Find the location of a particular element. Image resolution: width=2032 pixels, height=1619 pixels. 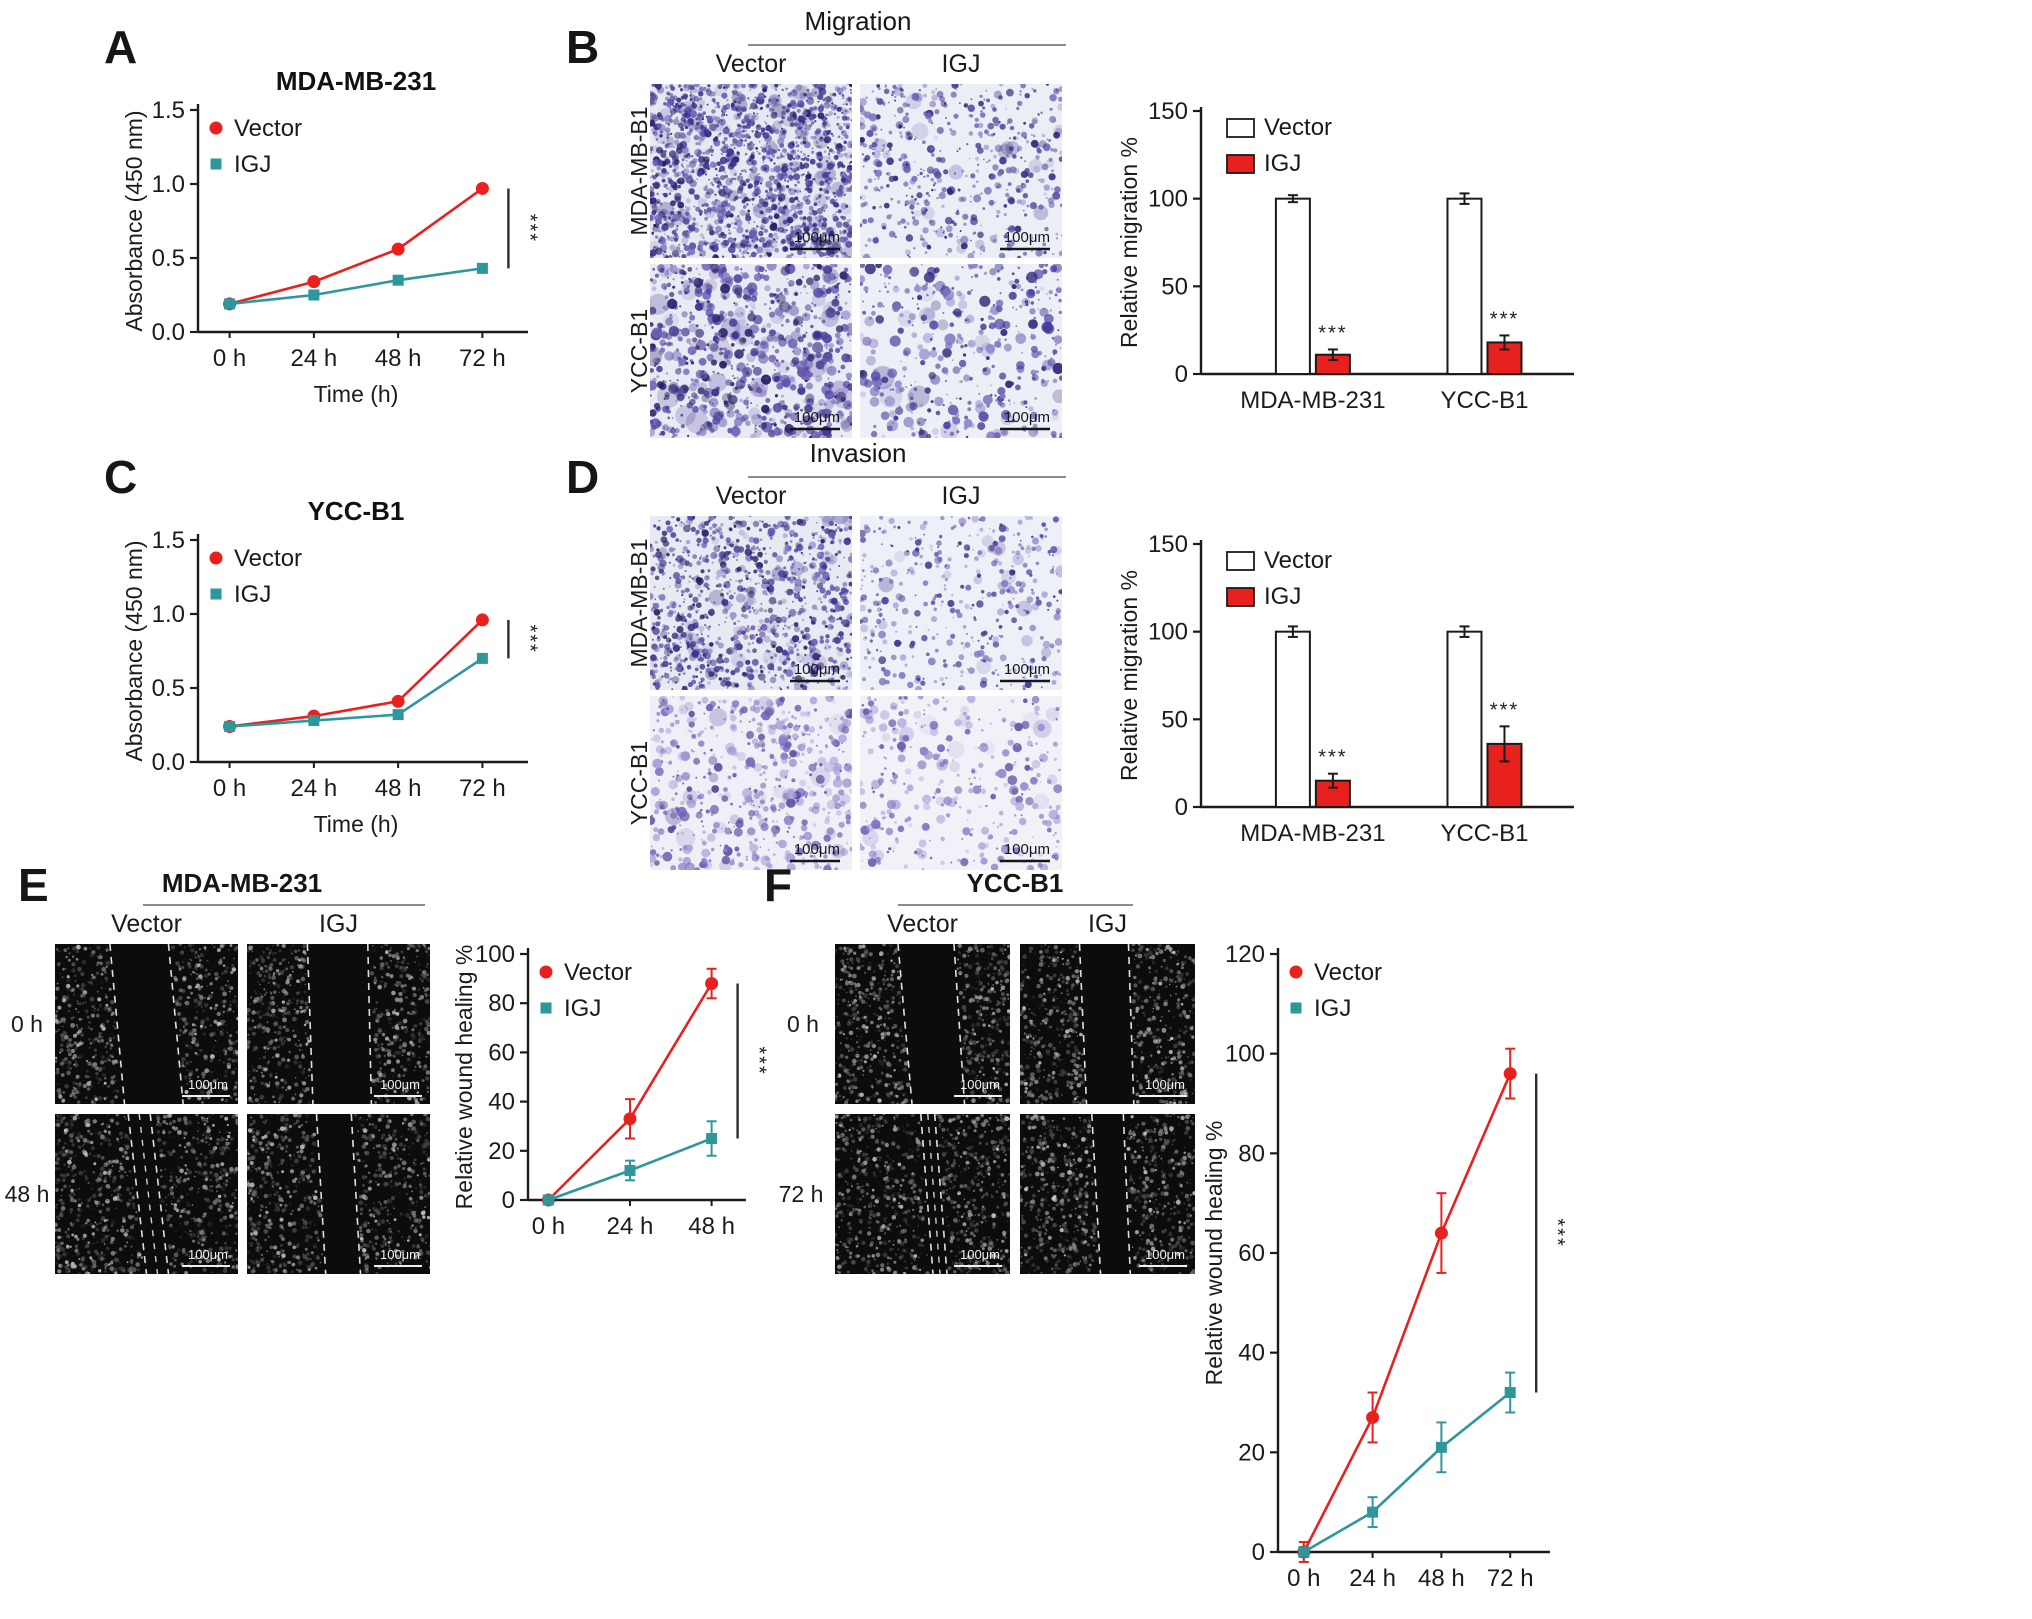

wound-e-column-header-vector: Vector is located at coordinates (146, 924).